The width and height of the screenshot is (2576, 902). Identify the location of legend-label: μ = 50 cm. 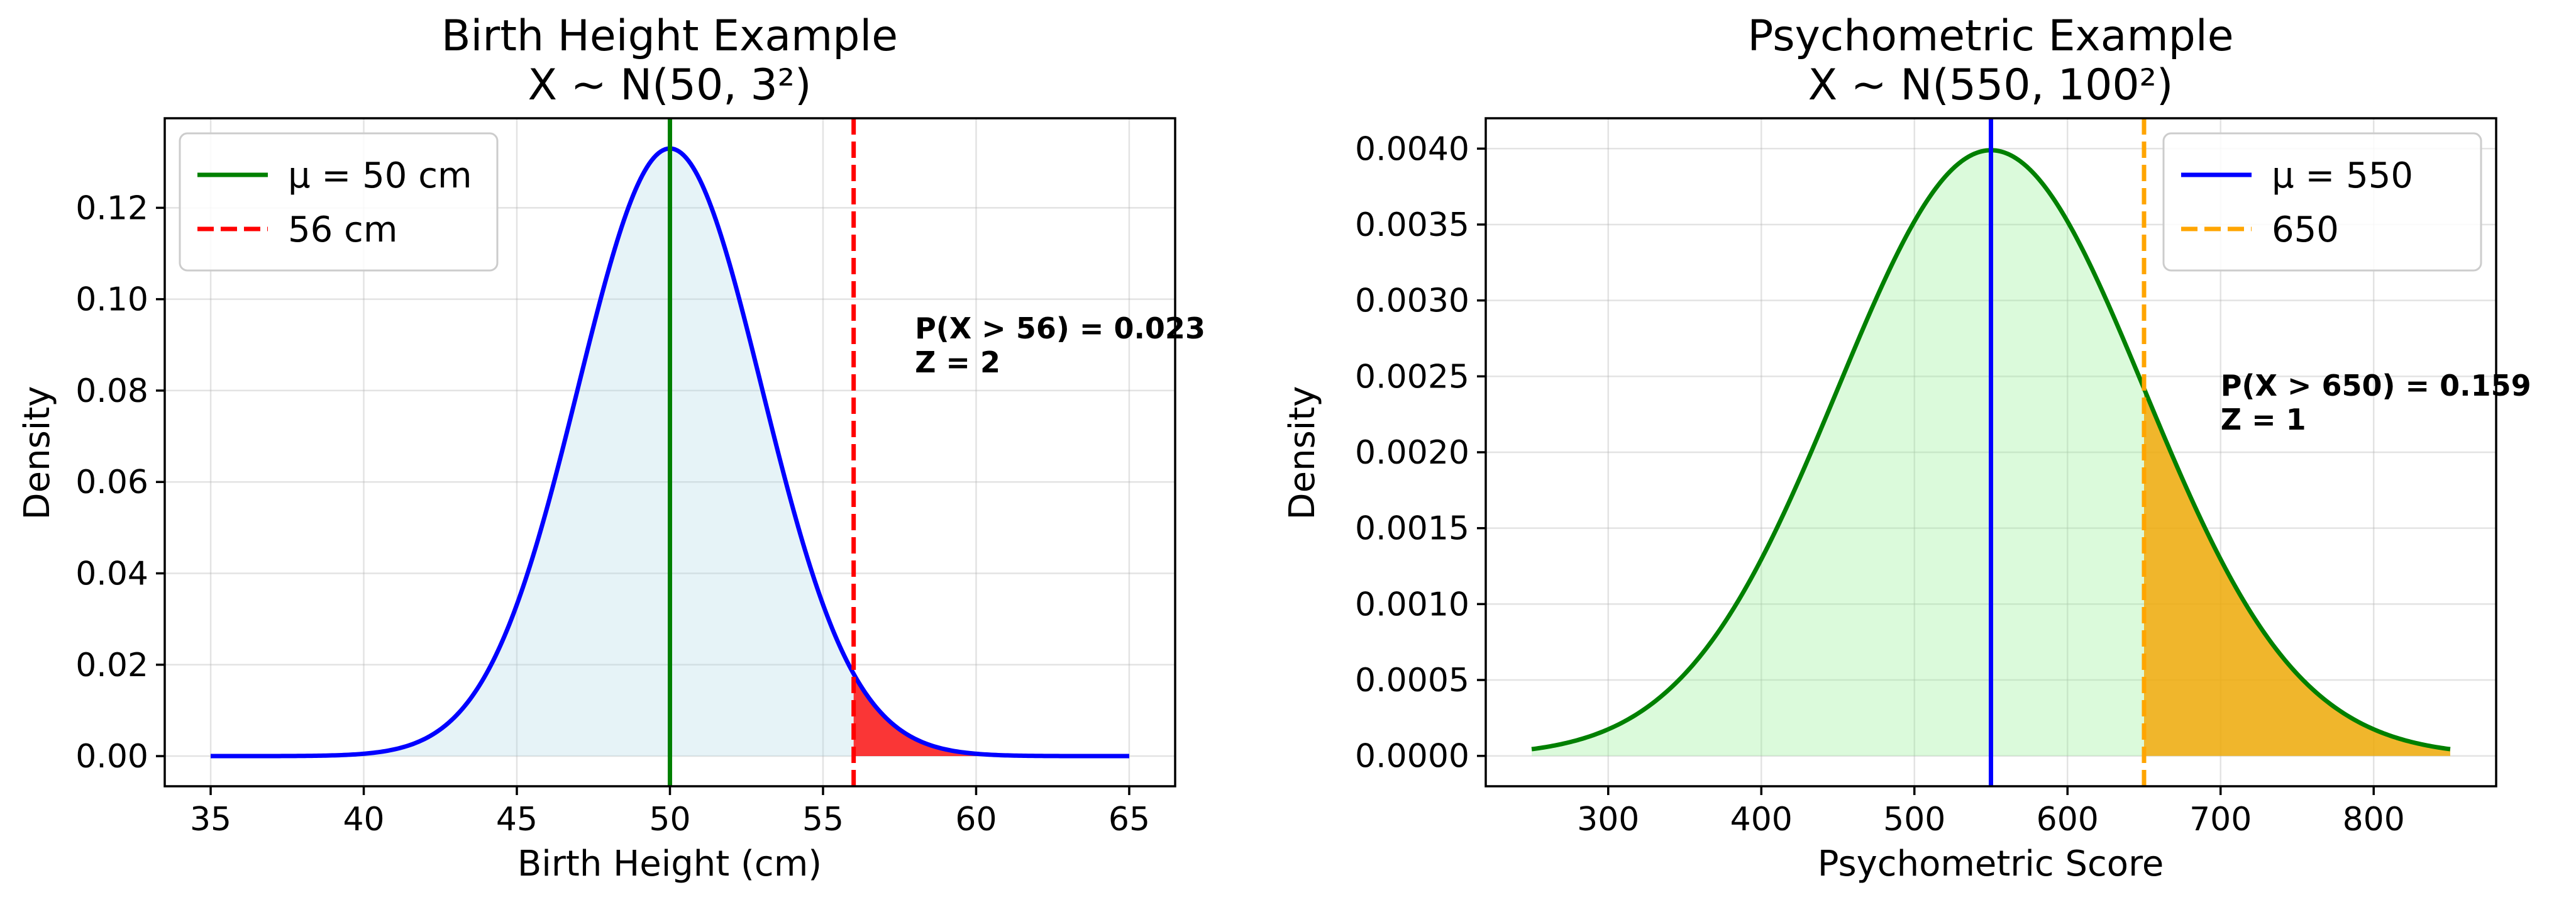
(380, 175).